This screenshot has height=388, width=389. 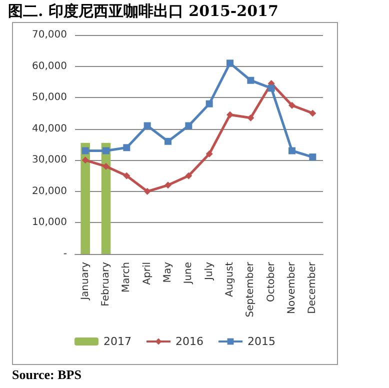 I want to click on x-tick-label: October, so click(x=271, y=281).